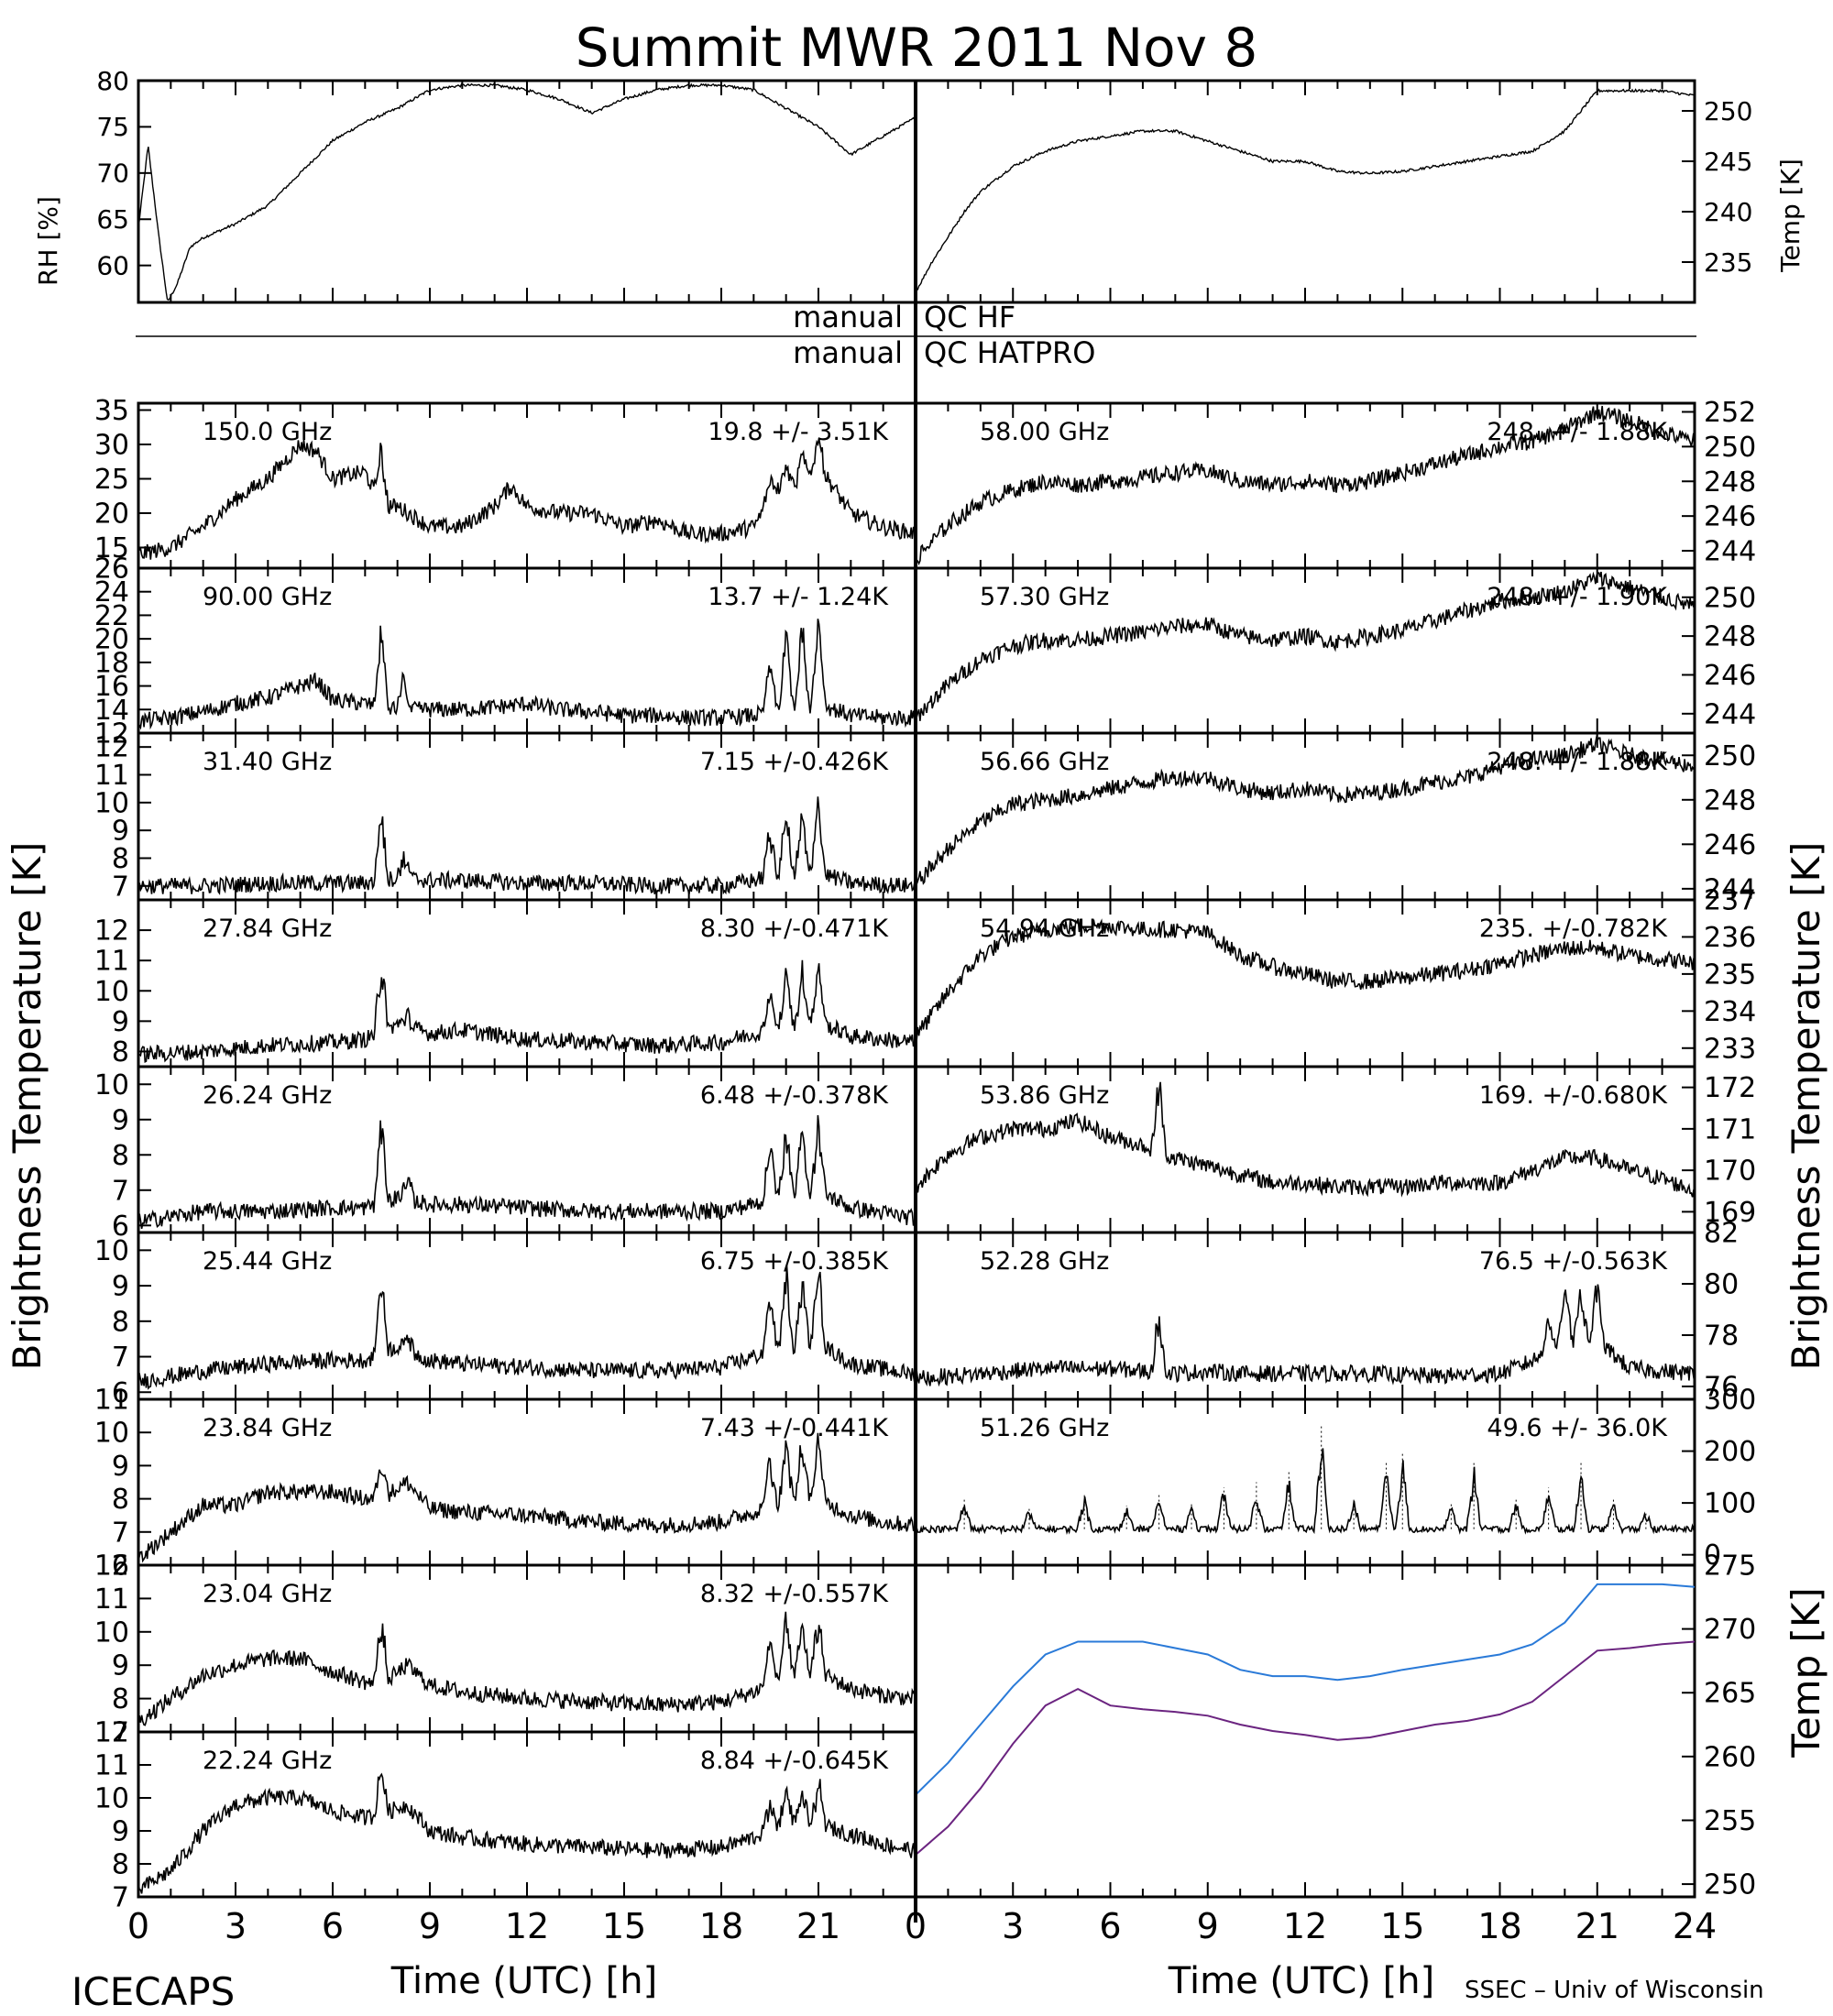  Describe the element at coordinates (111, 616) in the screenshot. I see `ytick-label: 22` at that location.